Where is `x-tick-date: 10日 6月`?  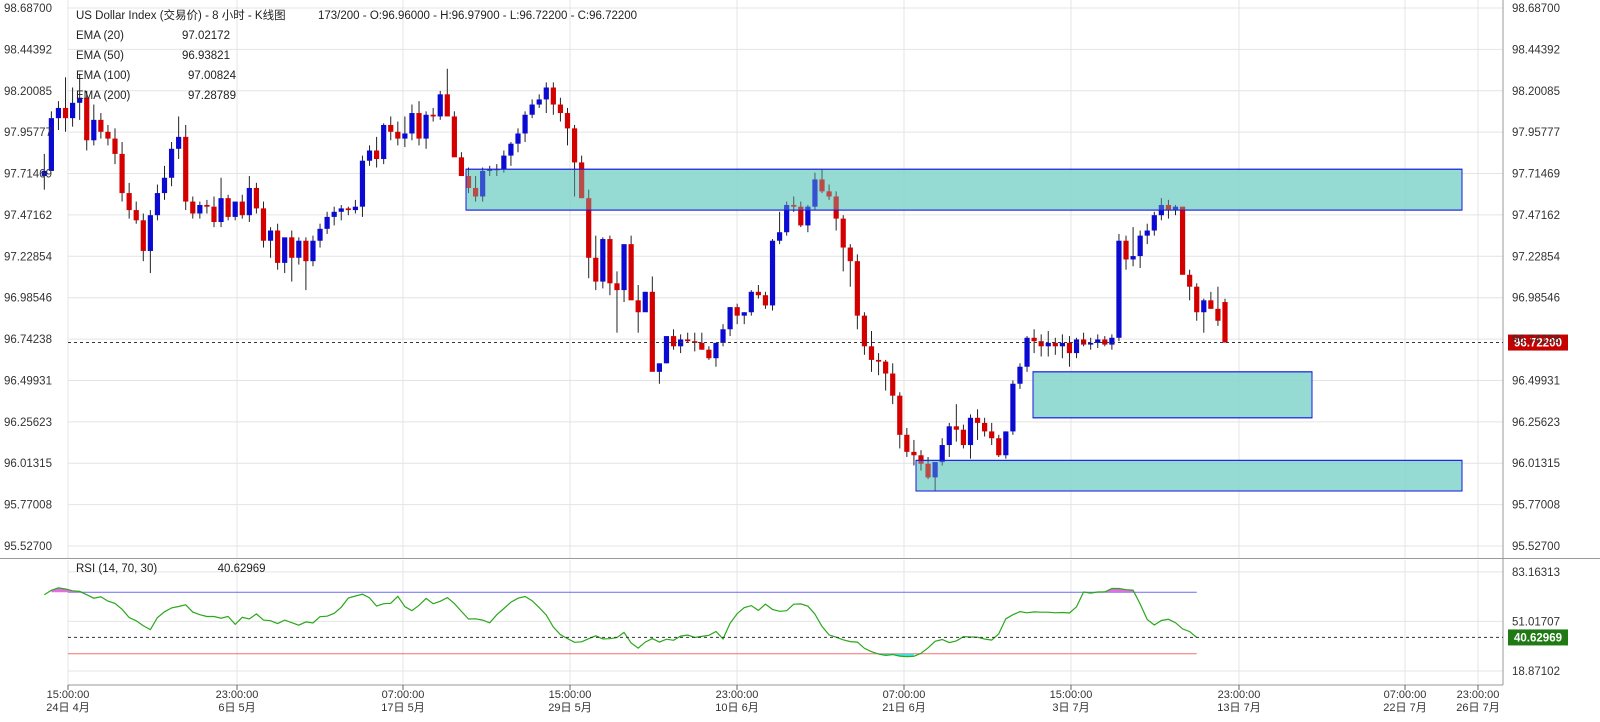 x-tick-date: 10日 6月 is located at coordinates (736, 708).